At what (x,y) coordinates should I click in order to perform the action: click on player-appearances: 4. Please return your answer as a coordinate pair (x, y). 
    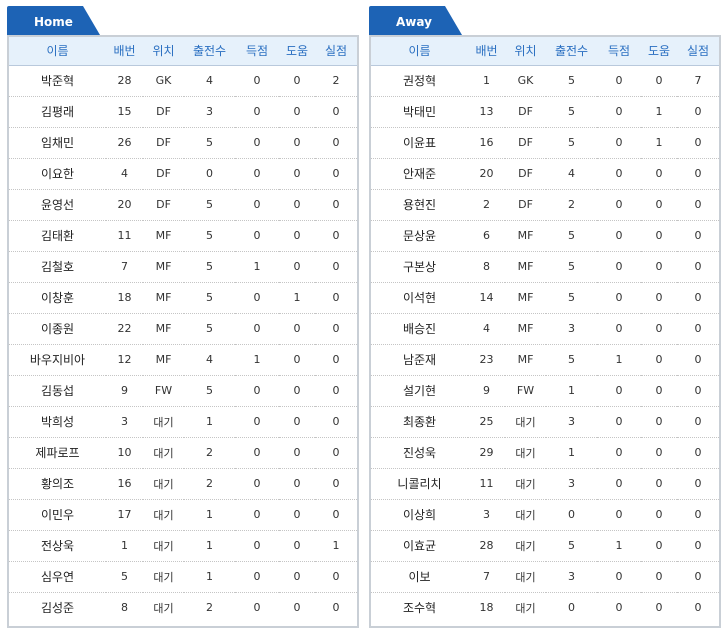
    Looking at the image, I should click on (209, 81).